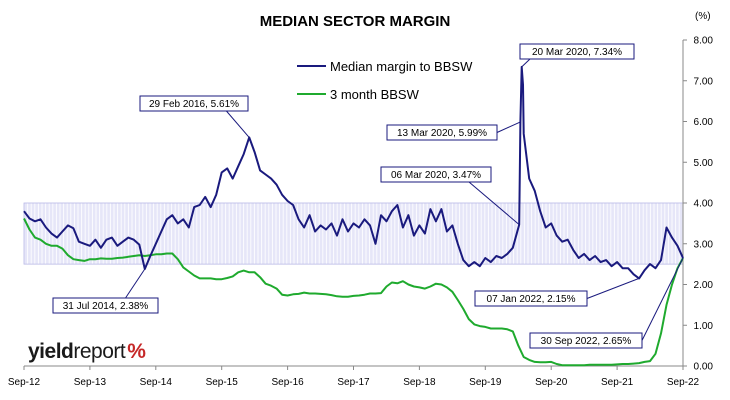 This screenshot has height=400, width=730. I want to click on x-tick-label: Sep-12, so click(24, 382).